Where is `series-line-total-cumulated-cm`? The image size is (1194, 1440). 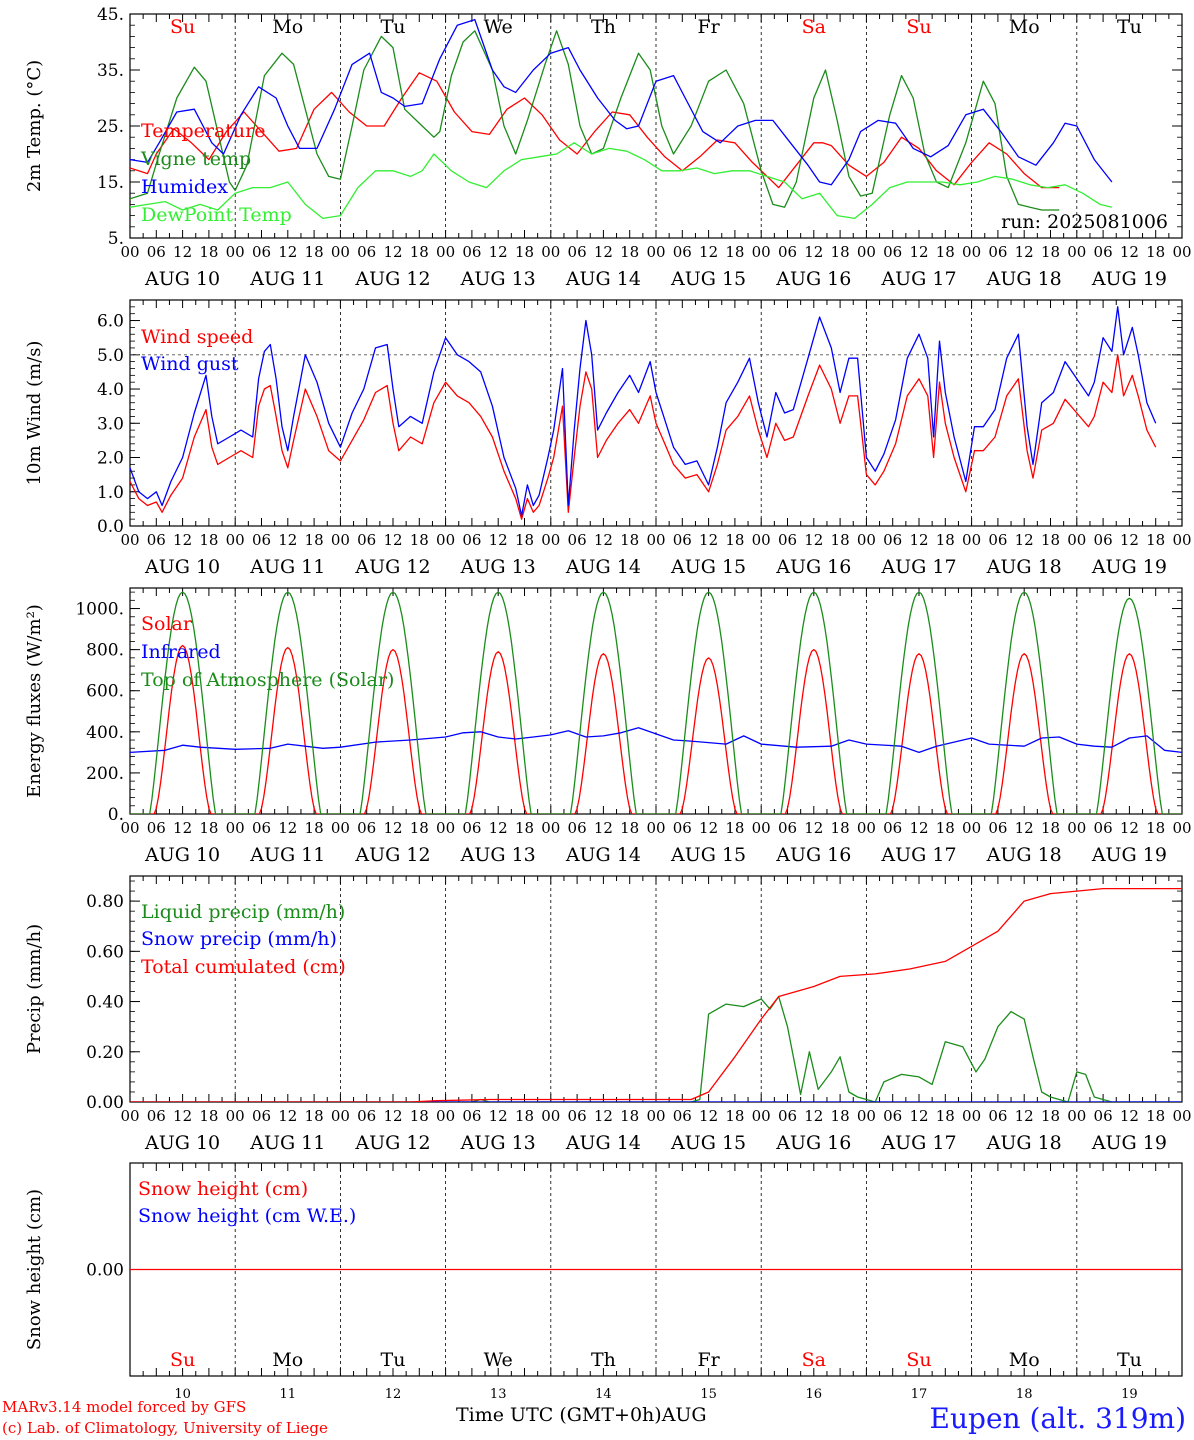 series-line-total-cumulated-cm is located at coordinates (656, 994).